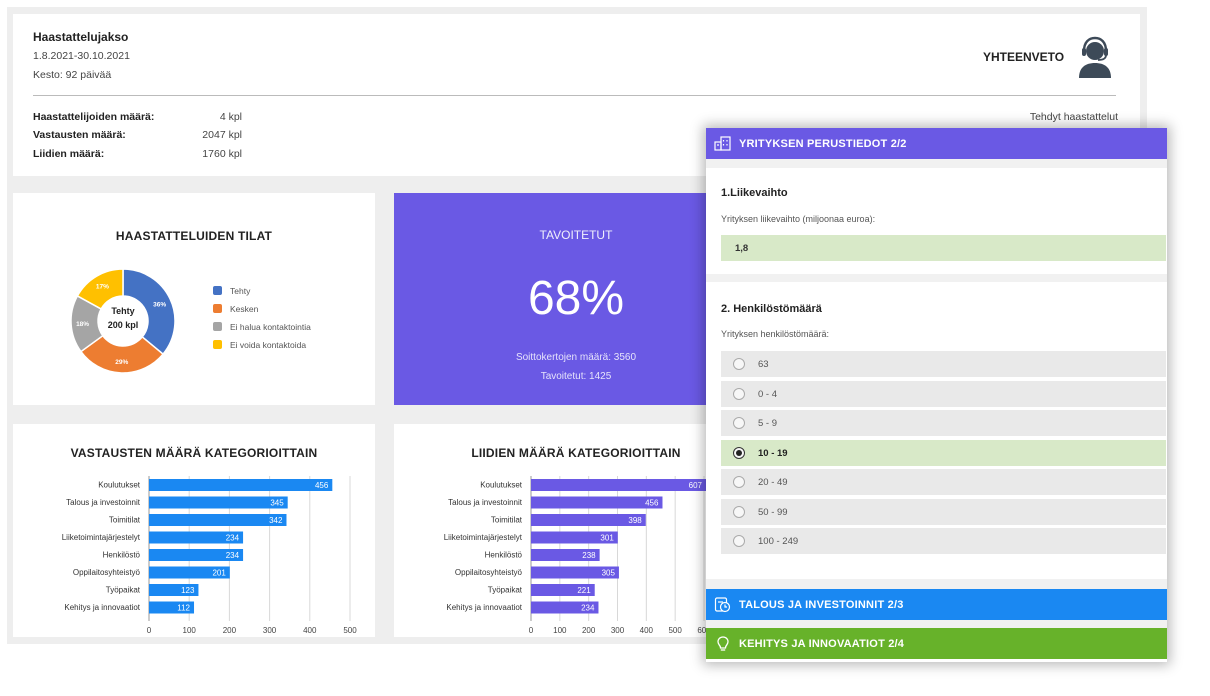 This screenshot has height=696, width=1210. I want to click on legend-item-kesken: Kesken, so click(235, 309).